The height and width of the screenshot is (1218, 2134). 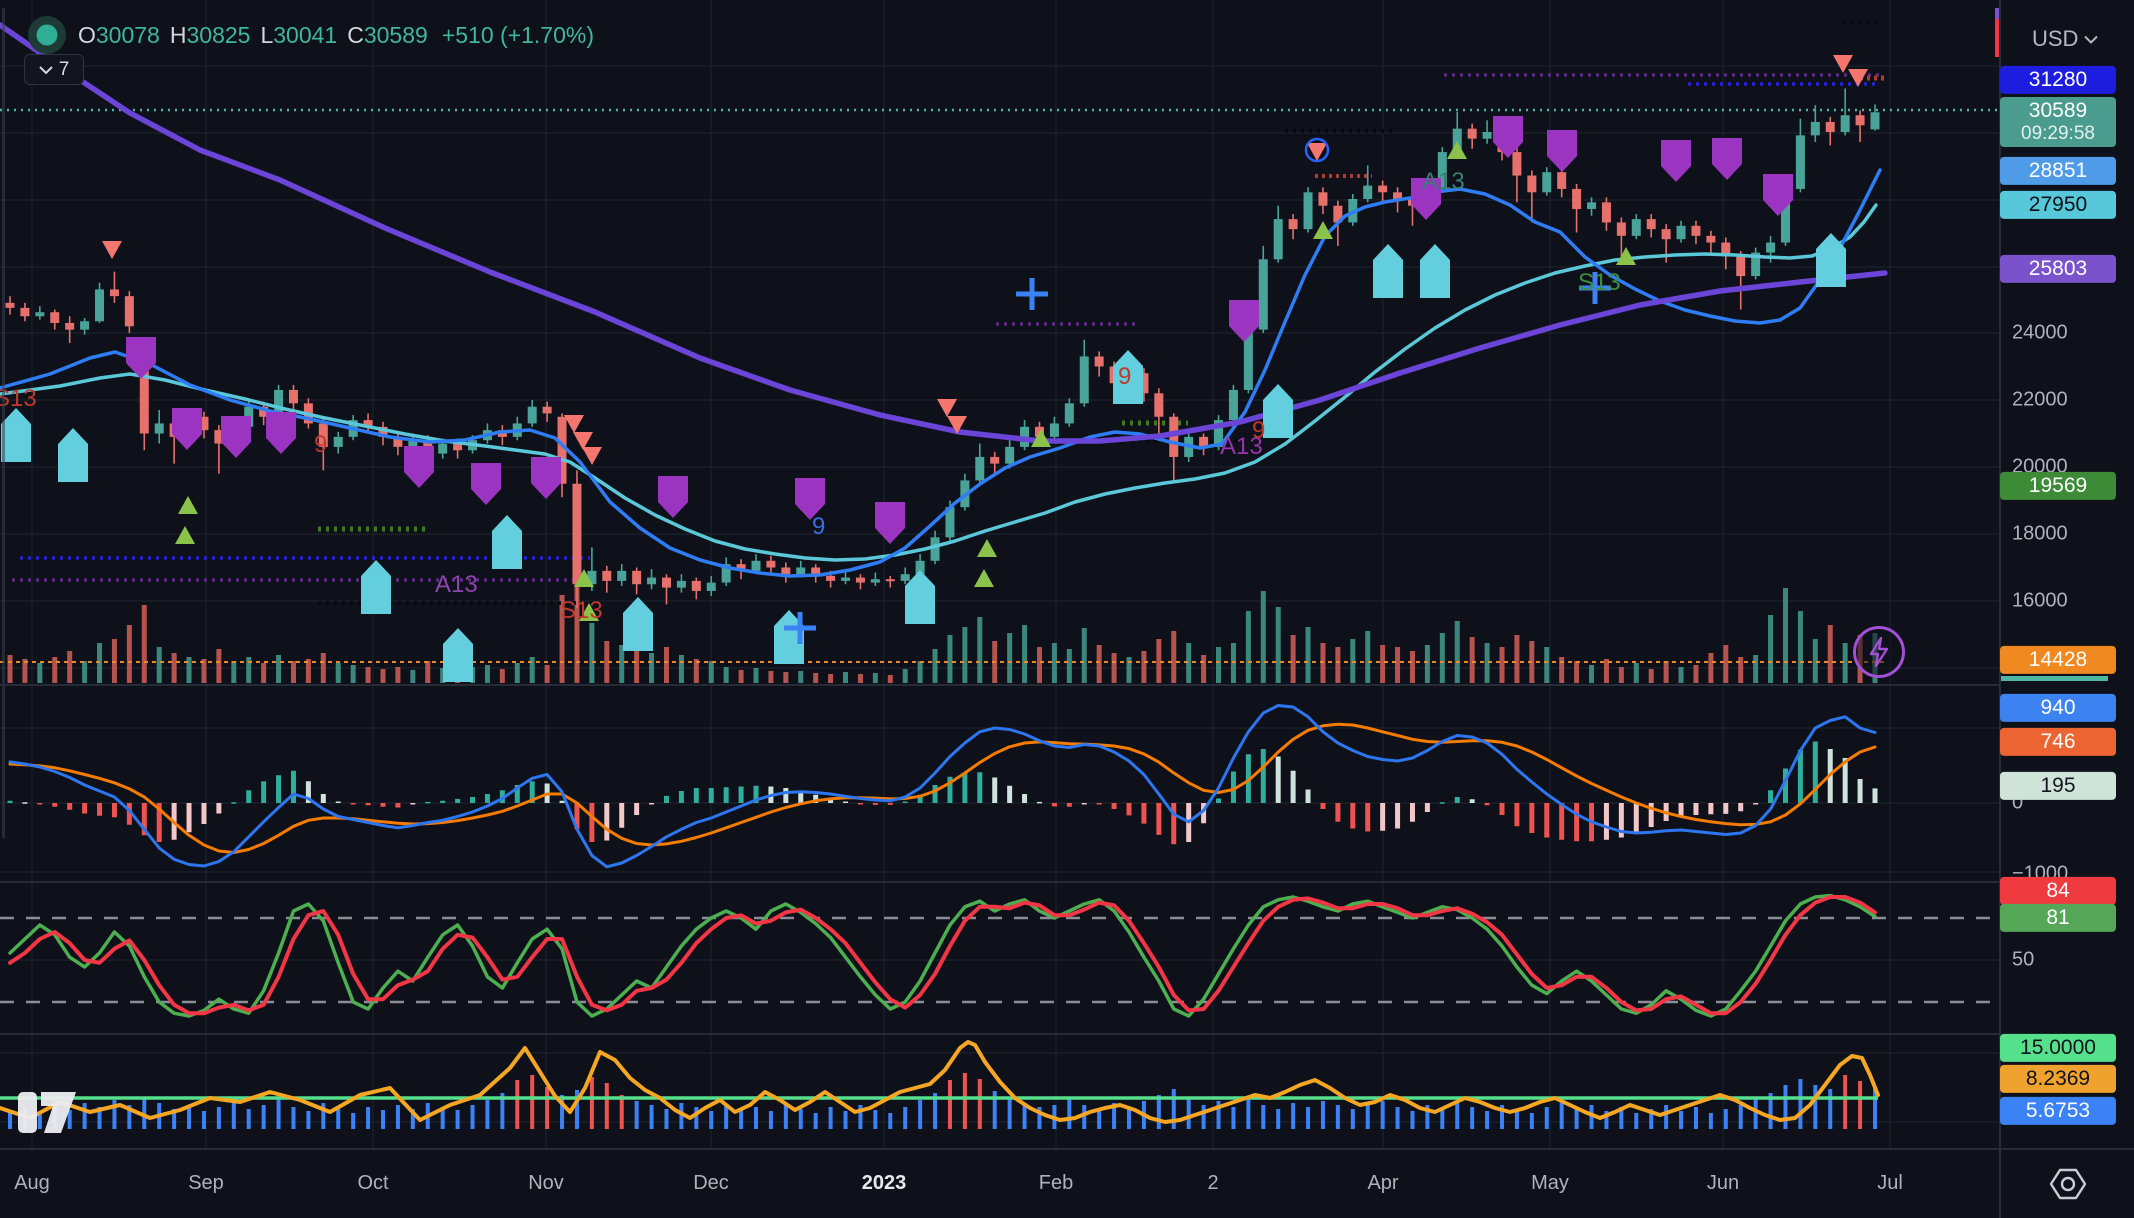 What do you see at coordinates (2058, 660) in the screenshot?
I see `price-label-volume: 14428` at bounding box center [2058, 660].